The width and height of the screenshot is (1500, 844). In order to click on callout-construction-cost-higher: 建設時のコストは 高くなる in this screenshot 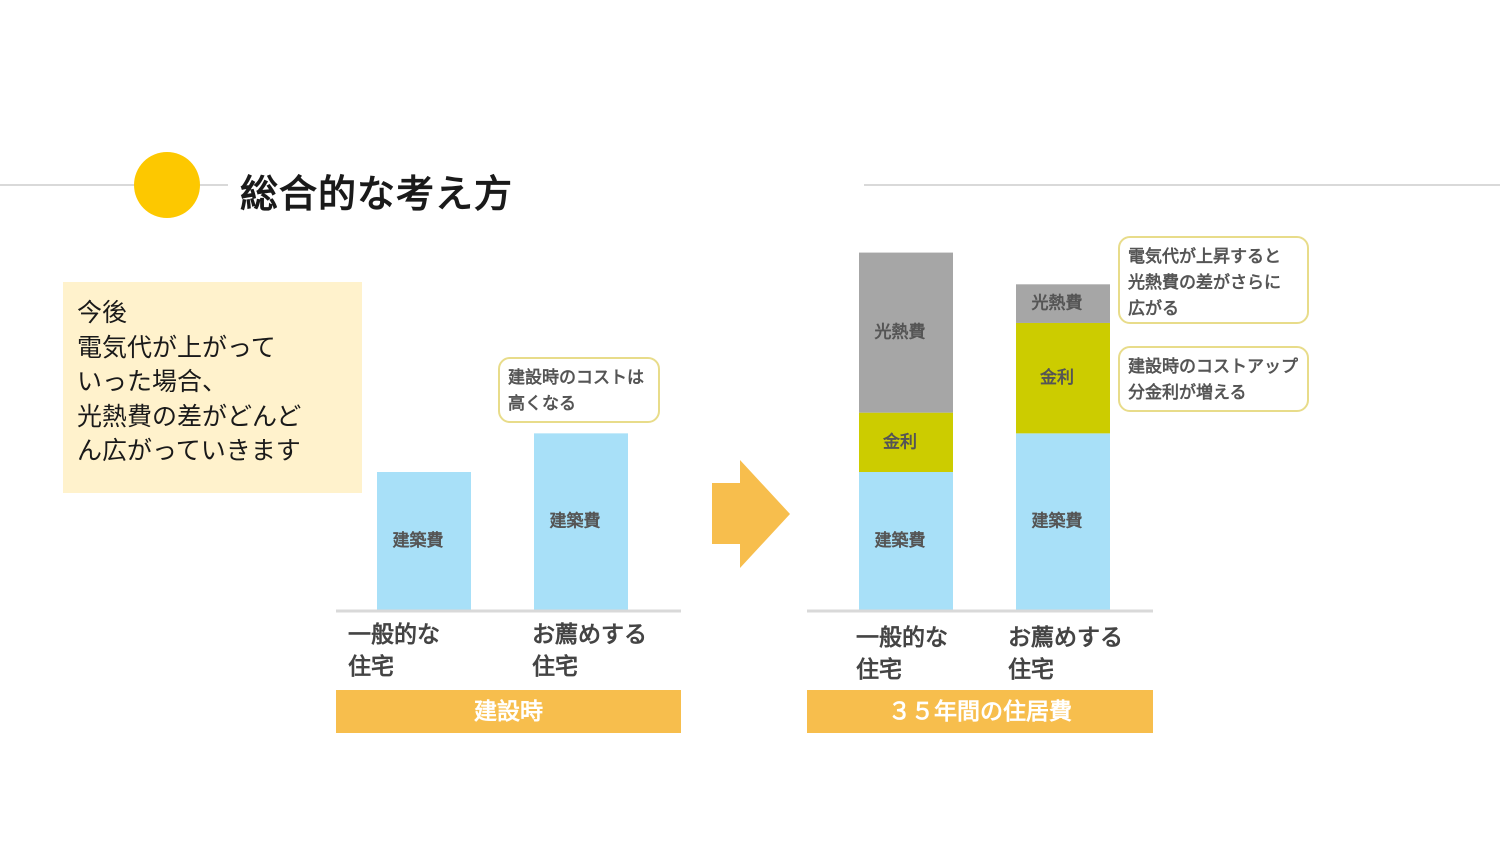, I will do `click(579, 390)`.